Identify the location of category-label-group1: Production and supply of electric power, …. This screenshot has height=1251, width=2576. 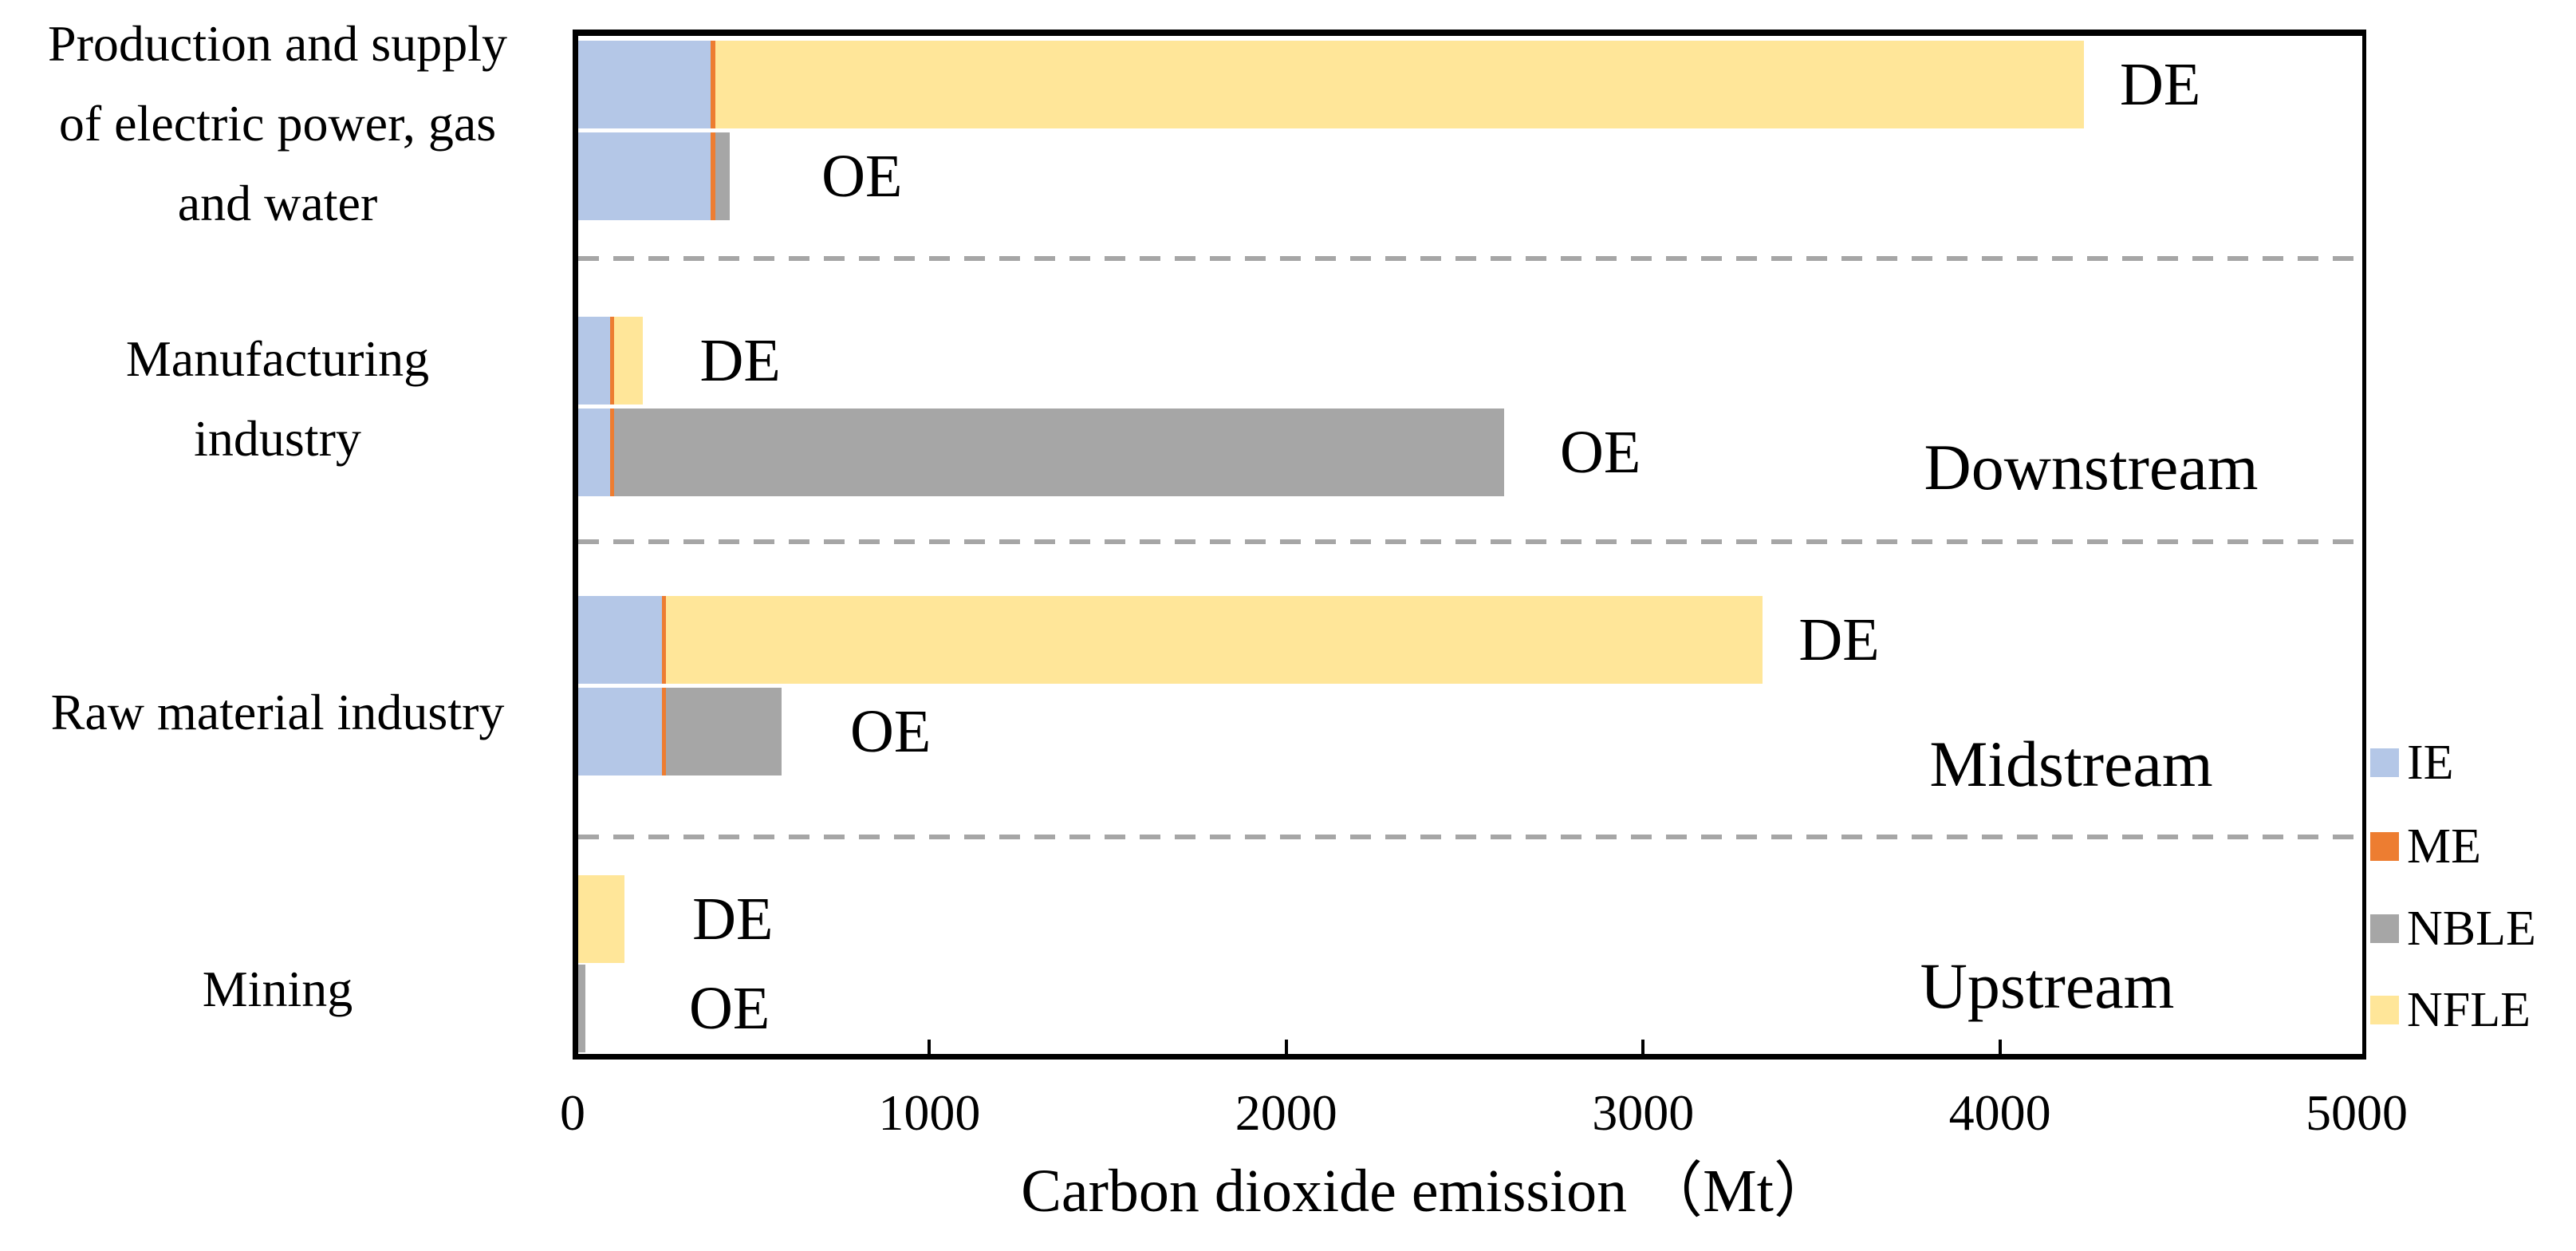
(277, 123).